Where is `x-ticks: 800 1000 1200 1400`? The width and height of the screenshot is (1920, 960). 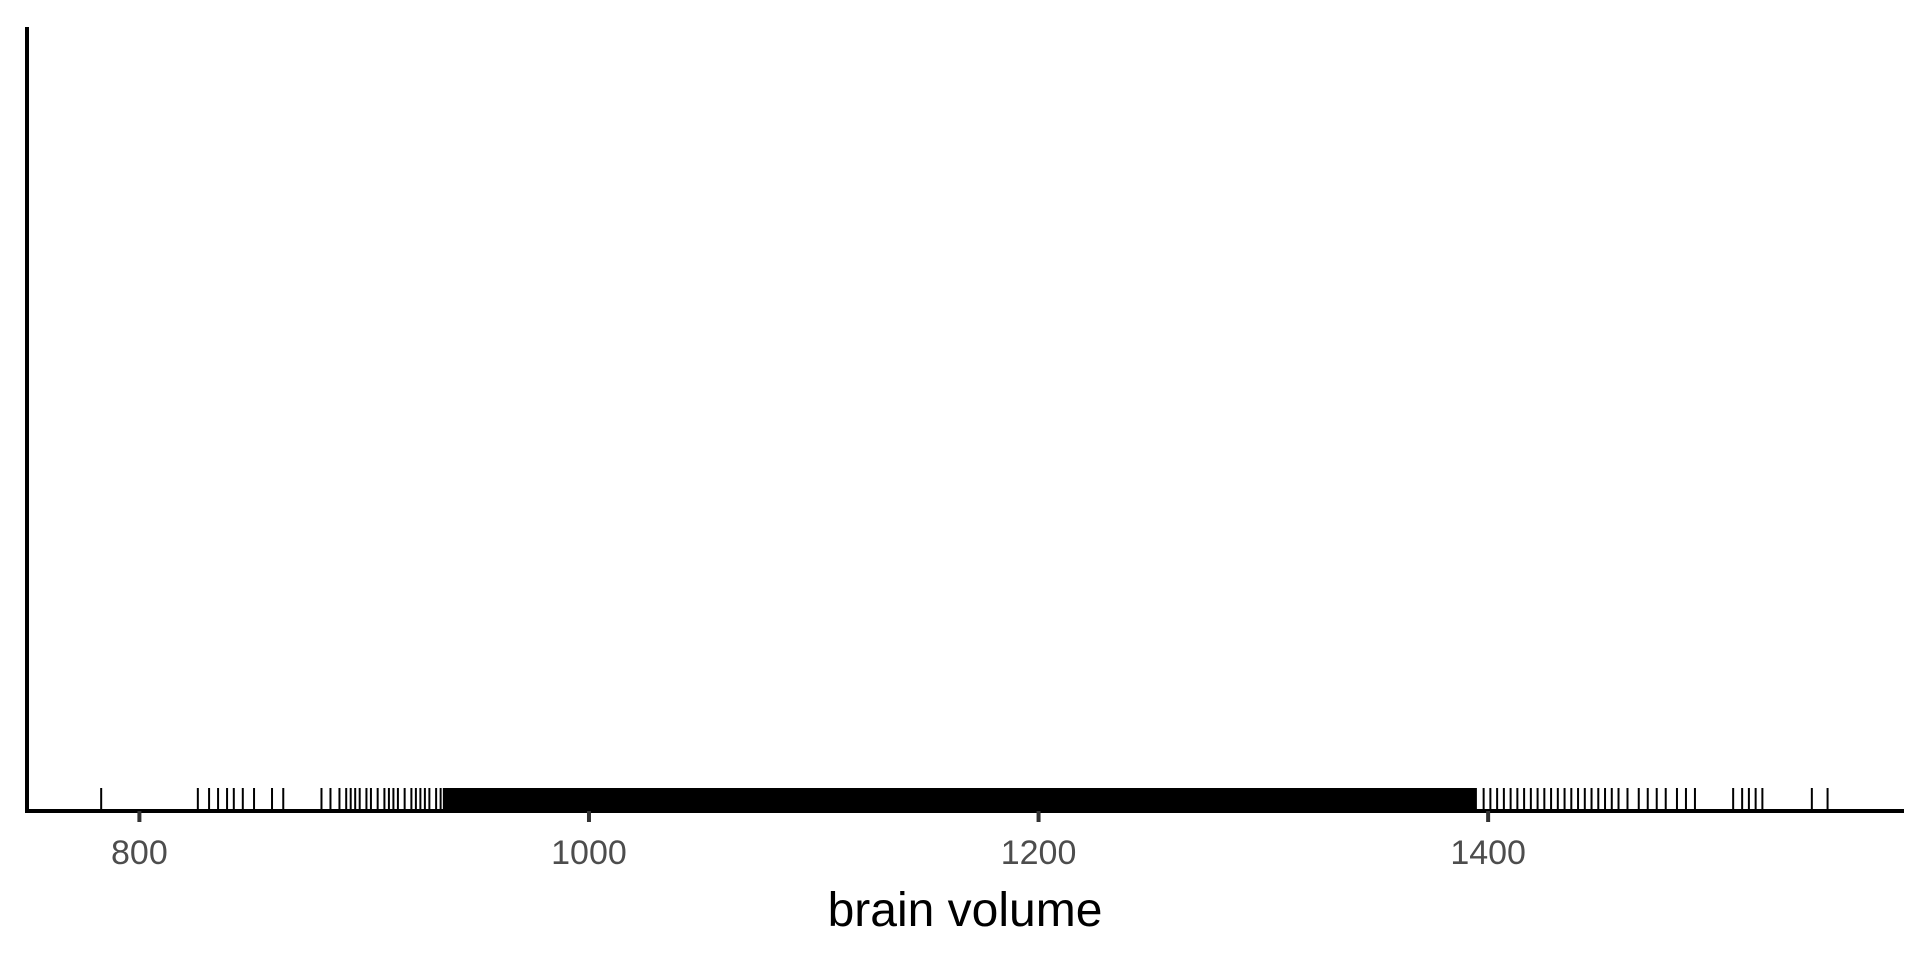
x-ticks: 800 1000 1200 1400 is located at coordinates (818, 841).